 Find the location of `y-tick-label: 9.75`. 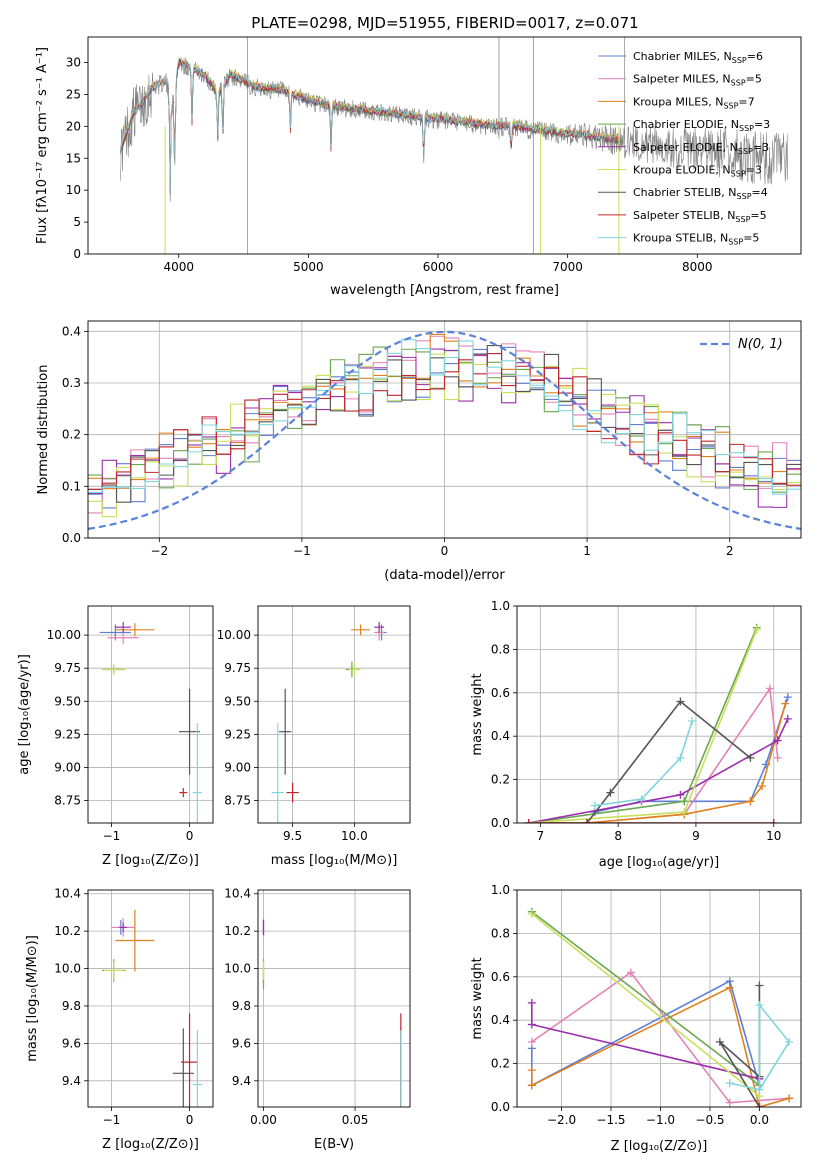

y-tick-label: 9.75 is located at coordinates (237, 668).